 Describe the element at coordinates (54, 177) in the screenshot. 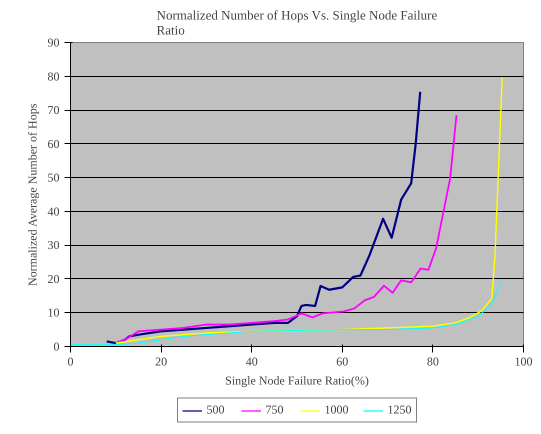

I see `y-tick-label: 50` at that location.